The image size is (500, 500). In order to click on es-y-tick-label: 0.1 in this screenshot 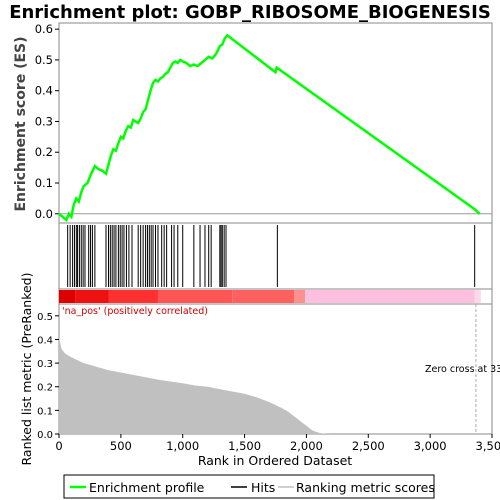, I will do `click(44, 183)`.